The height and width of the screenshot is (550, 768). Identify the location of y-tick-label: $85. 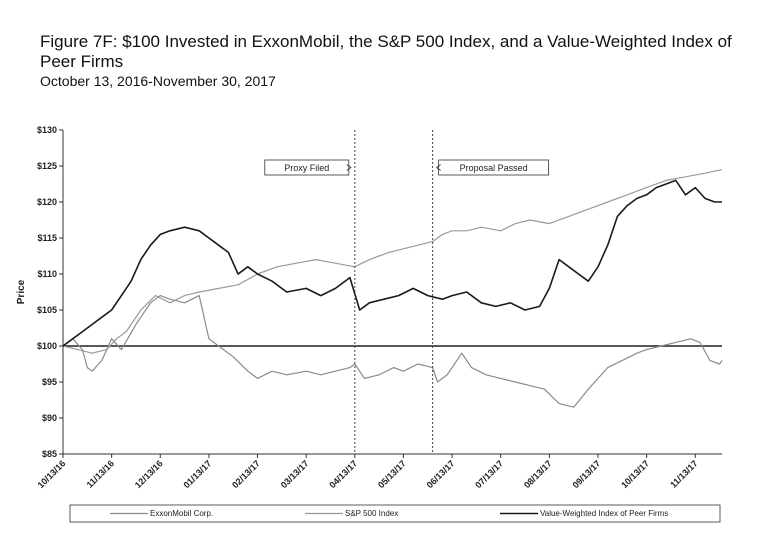
(49, 454).